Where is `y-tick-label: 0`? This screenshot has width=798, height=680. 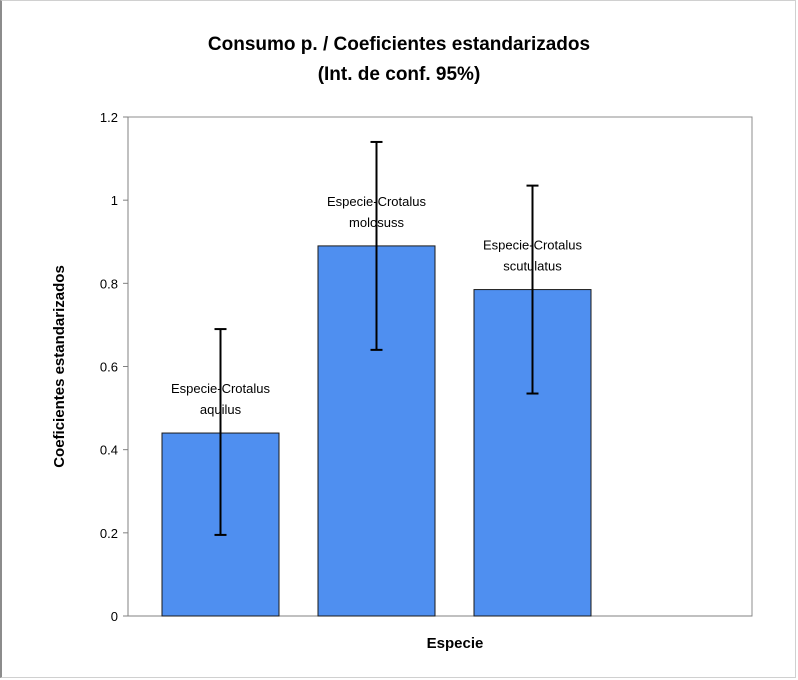
y-tick-label: 0 is located at coordinates (114, 616).